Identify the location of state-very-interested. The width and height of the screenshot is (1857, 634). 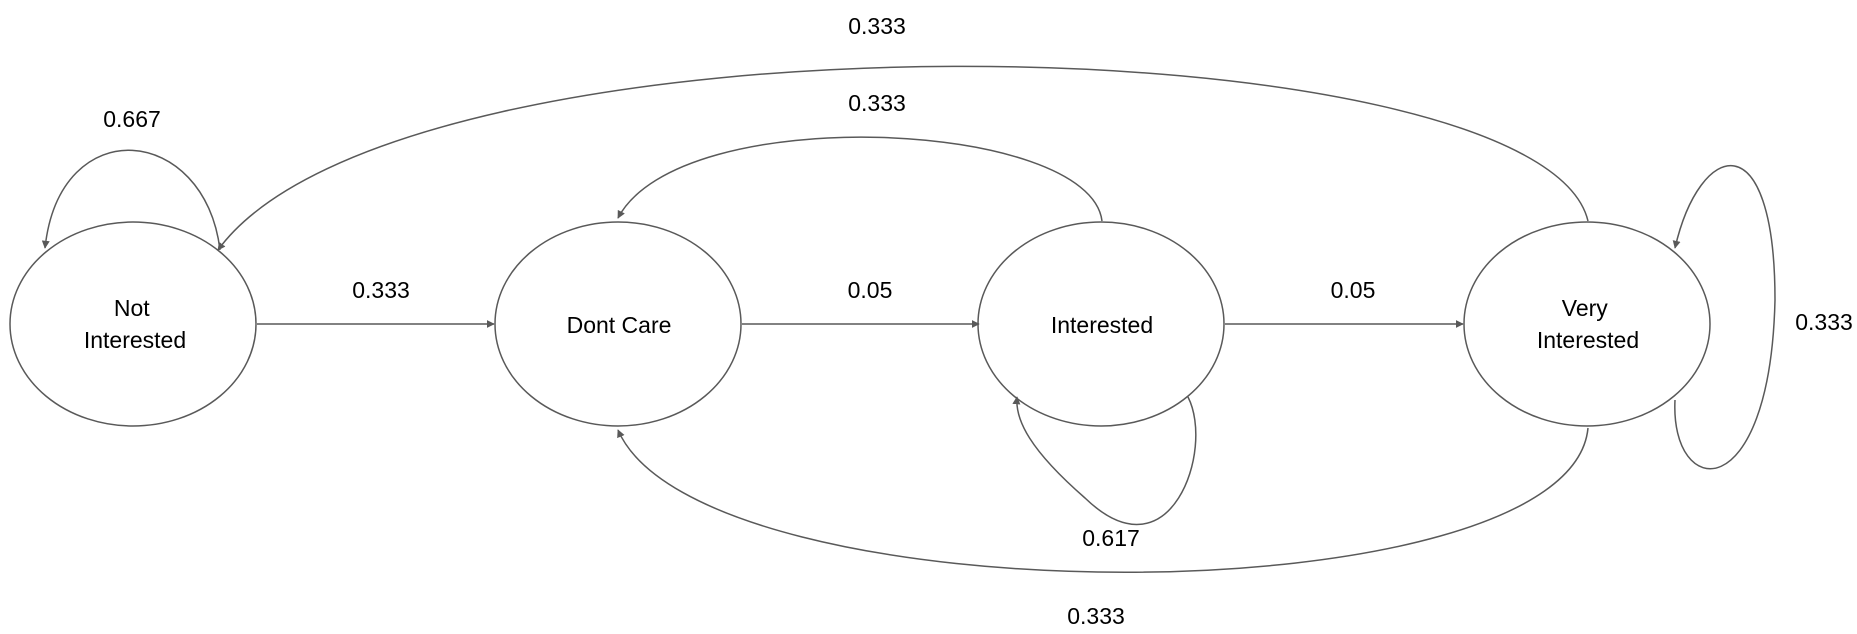
(1587, 324).